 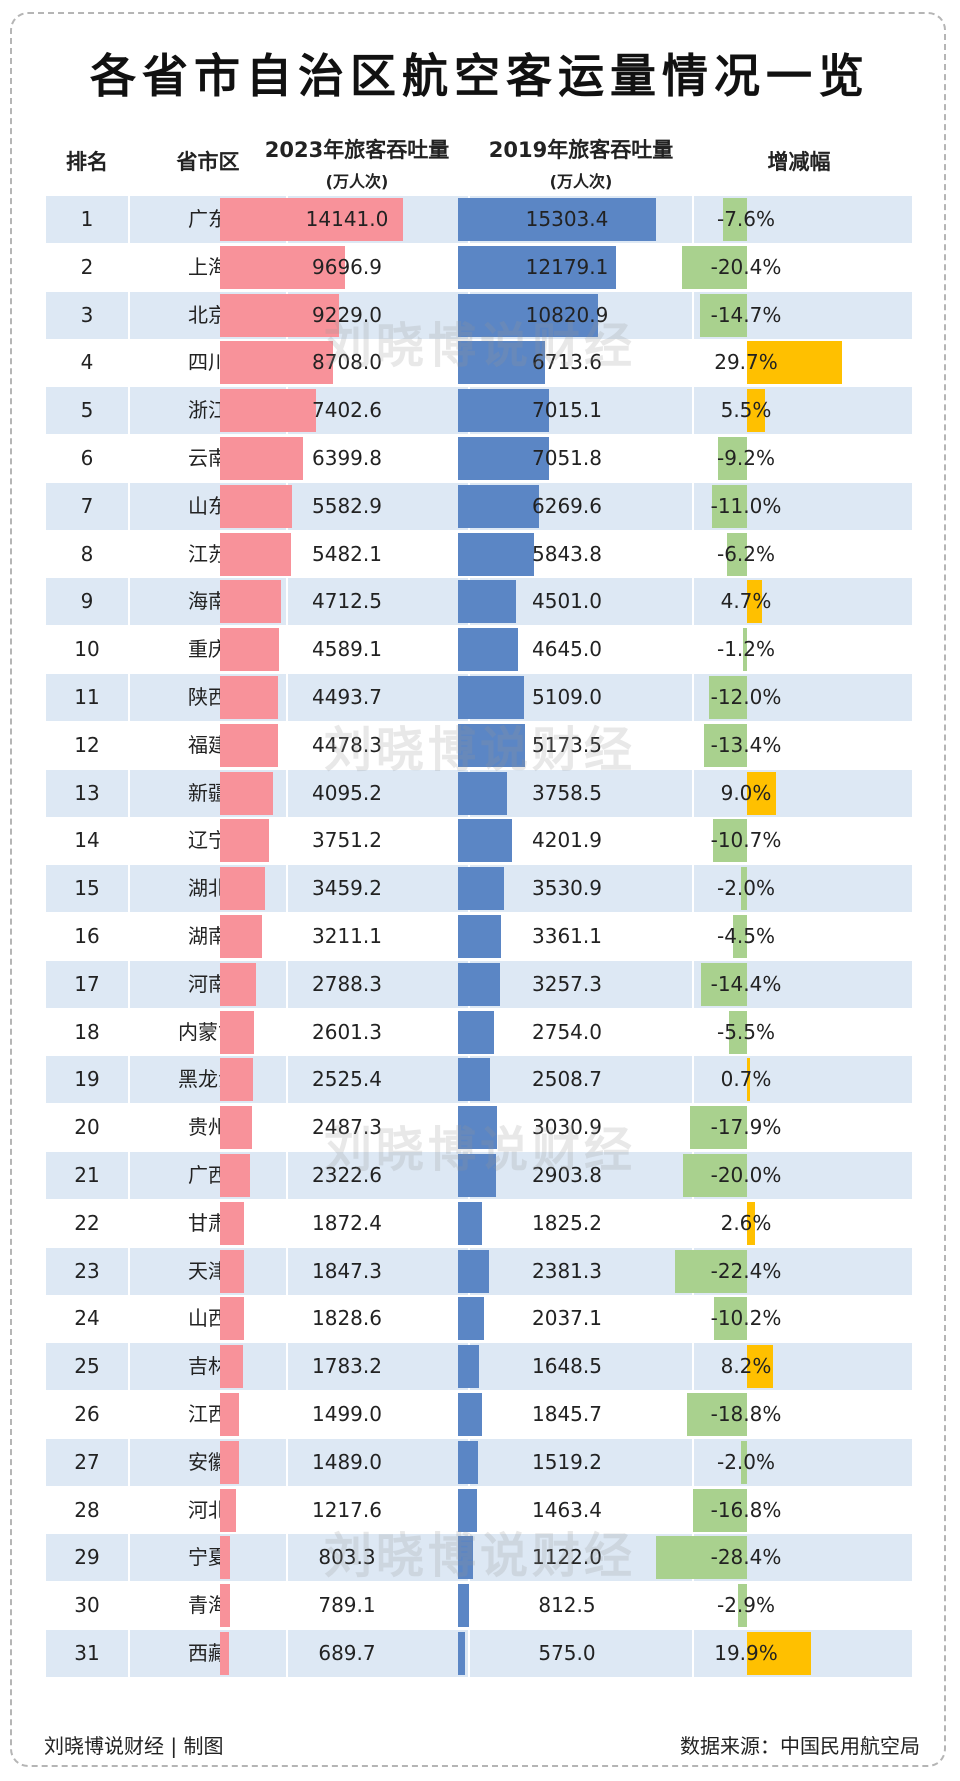 I want to click on rank-cell: 18, so click(x=87, y=1031).